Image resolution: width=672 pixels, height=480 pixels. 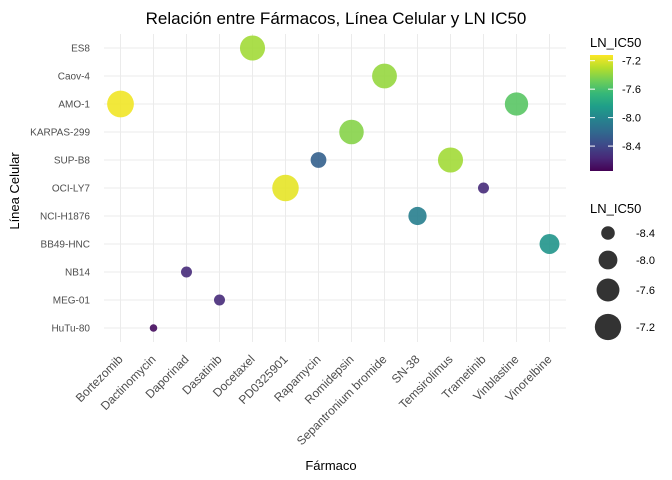 What do you see at coordinates (72, 301) in the screenshot?
I see `y-tick-label: MEG-01` at bounding box center [72, 301].